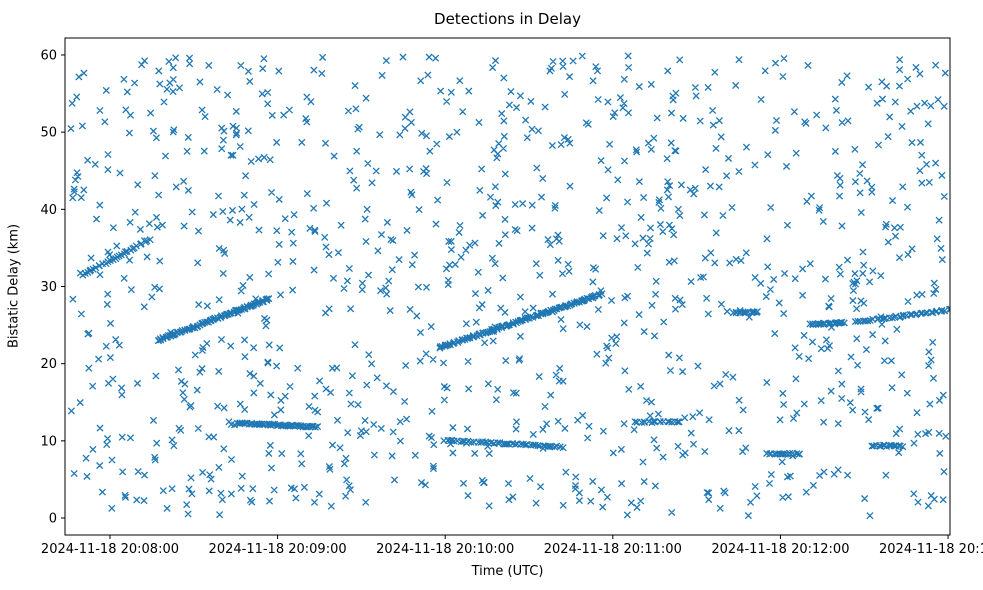 The image size is (983, 590). What do you see at coordinates (507, 19) in the screenshot?
I see `chart-title: Detections in Delay` at bounding box center [507, 19].